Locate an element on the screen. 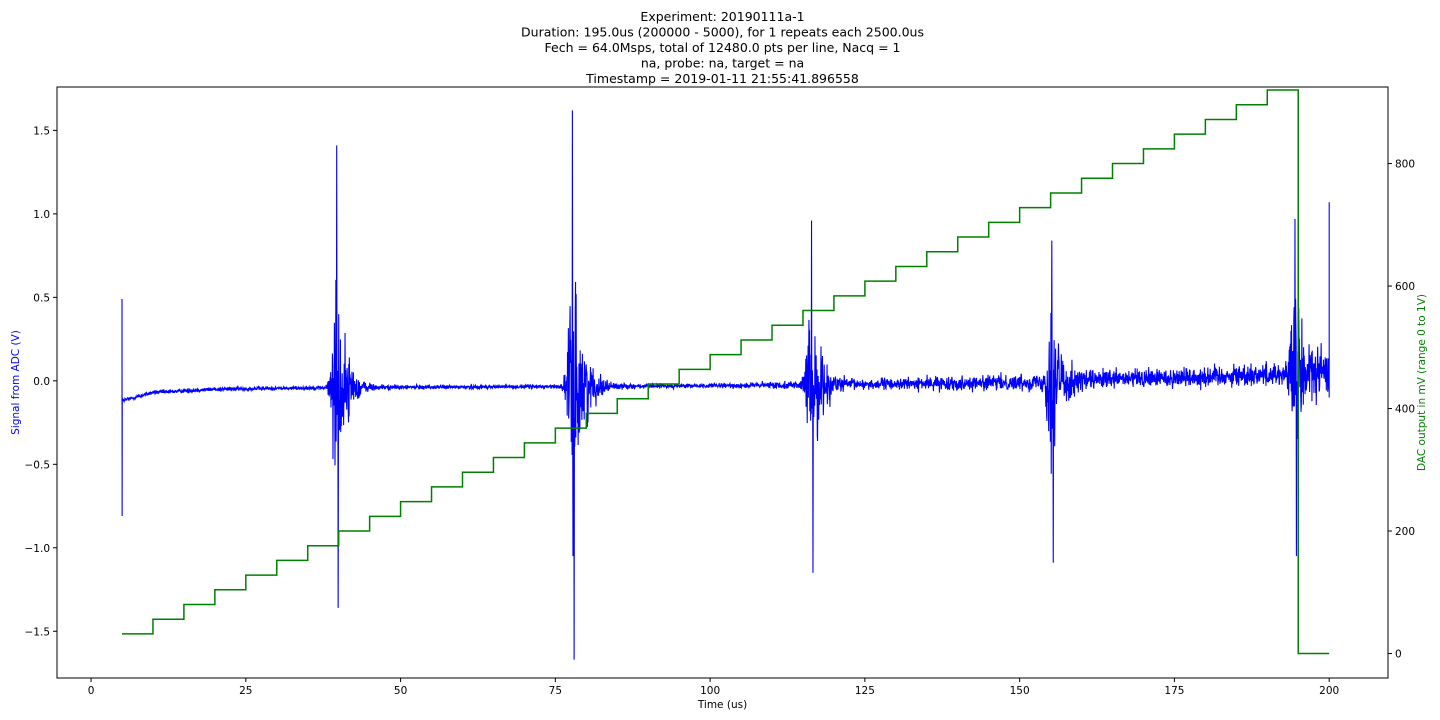  x-tick-label: 0 is located at coordinates (91, 691).